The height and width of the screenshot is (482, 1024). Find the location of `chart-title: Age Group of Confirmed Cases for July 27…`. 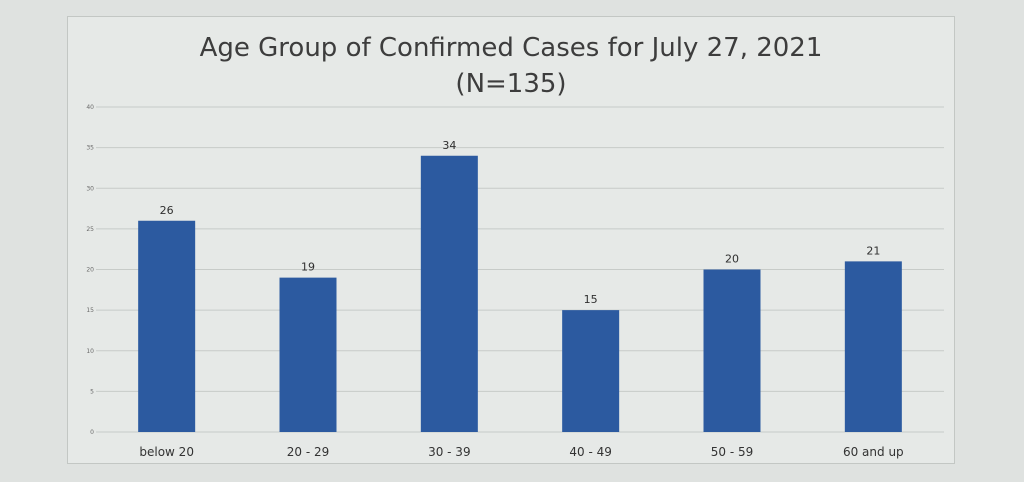

chart-title: Age Group of Confirmed Cases for July 27… is located at coordinates (511, 66).